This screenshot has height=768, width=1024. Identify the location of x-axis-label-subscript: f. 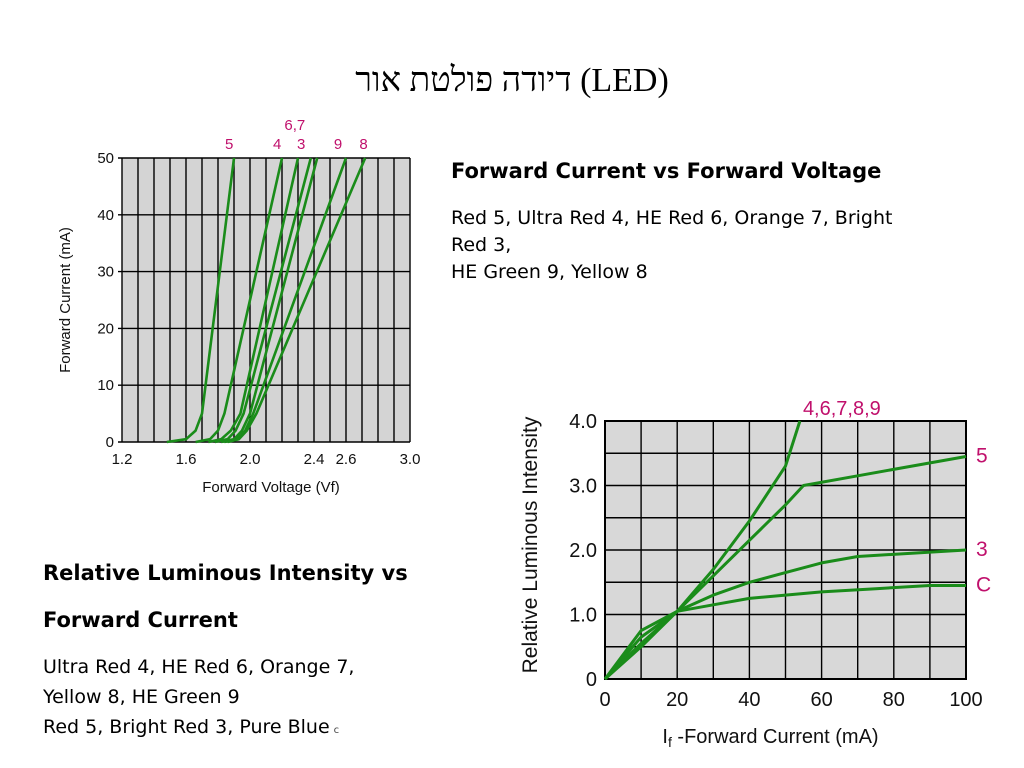
(670, 742).